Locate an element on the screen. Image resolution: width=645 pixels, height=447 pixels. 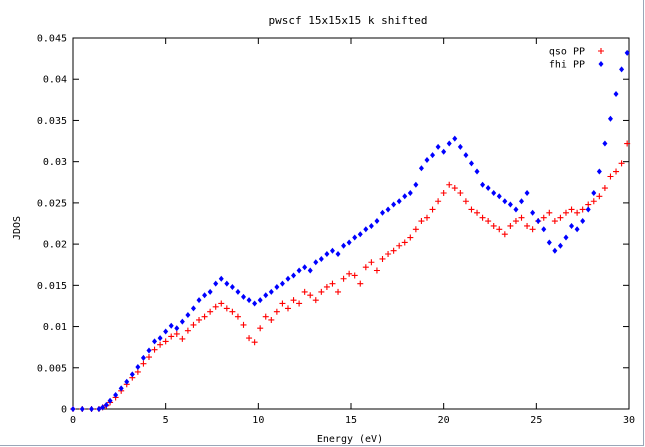
y-tick-label: 0.03 is located at coordinates (55, 162).